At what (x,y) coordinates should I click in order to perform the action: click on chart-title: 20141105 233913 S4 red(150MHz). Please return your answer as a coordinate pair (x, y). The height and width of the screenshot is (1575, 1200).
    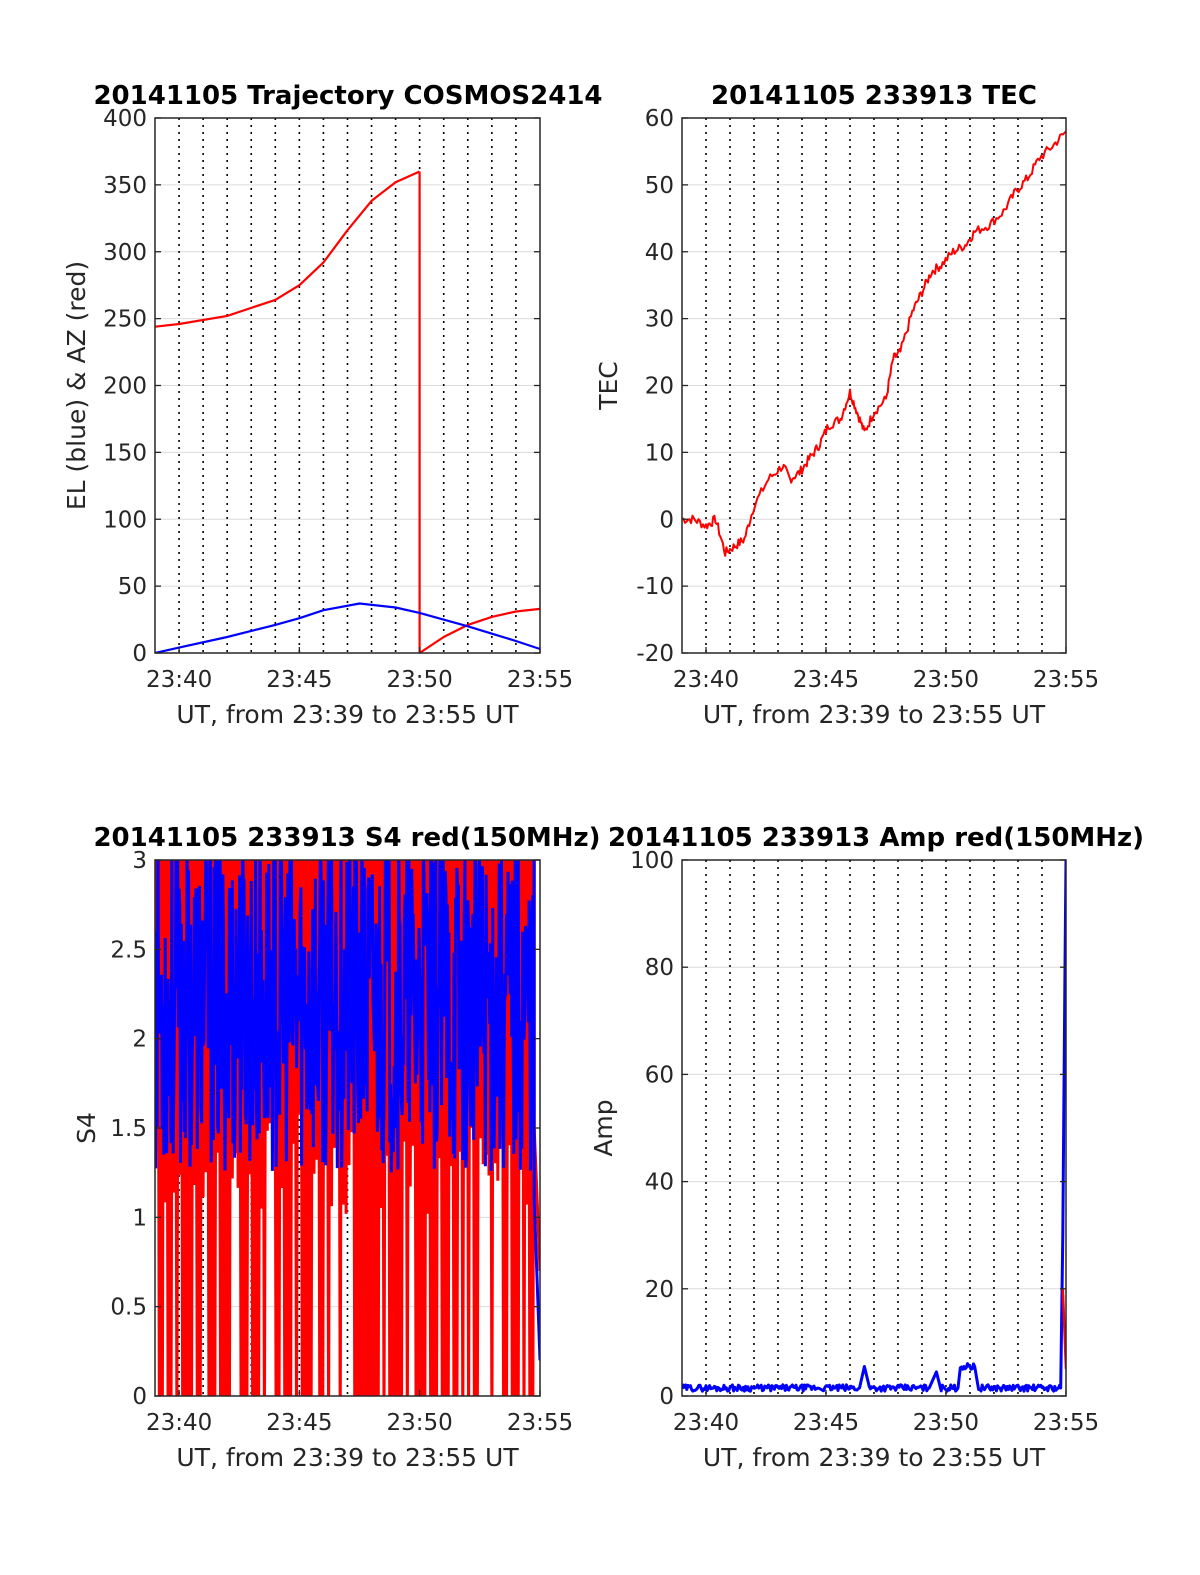
    Looking at the image, I should click on (346, 838).